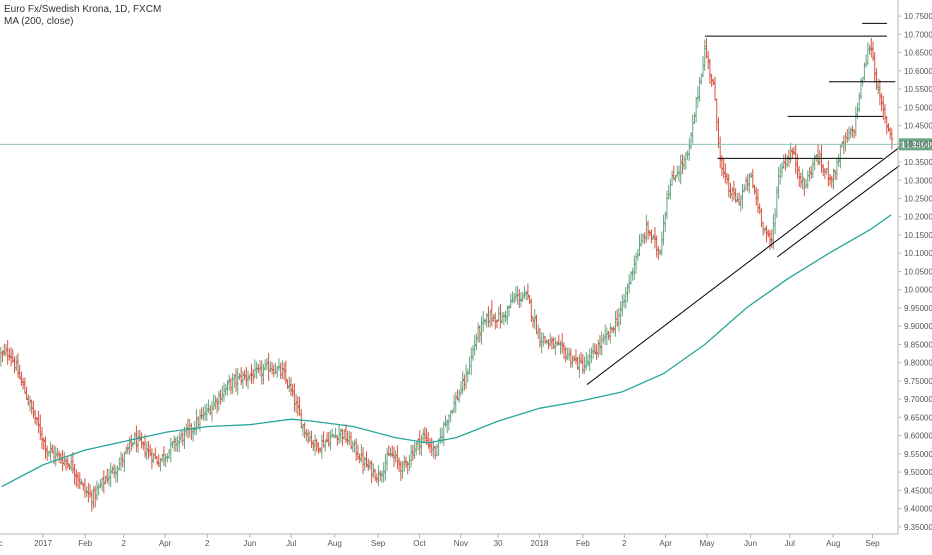 Image resolution: width=932 pixels, height=555 pixels. I want to click on last-price-line: 10.39840, so click(466, 144).